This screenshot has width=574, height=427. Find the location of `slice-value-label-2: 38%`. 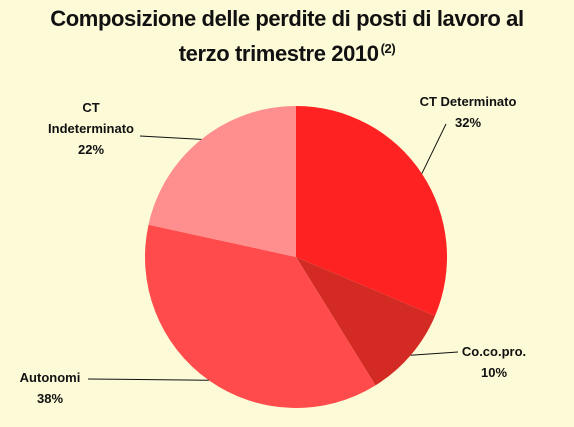

slice-value-label-2: 38% is located at coordinates (50, 398).